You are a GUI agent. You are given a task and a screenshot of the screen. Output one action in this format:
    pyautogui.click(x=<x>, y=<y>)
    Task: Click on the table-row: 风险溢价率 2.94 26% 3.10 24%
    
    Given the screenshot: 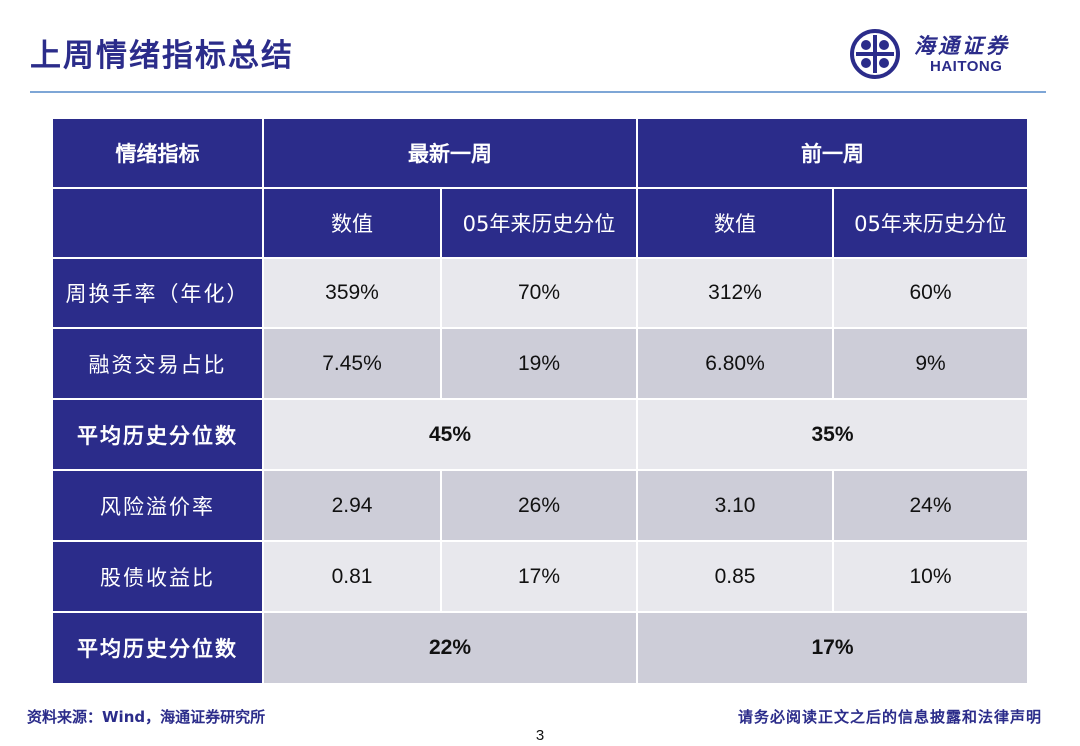 What is the action you would take?
    pyautogui.click(x=540, y=505)
    